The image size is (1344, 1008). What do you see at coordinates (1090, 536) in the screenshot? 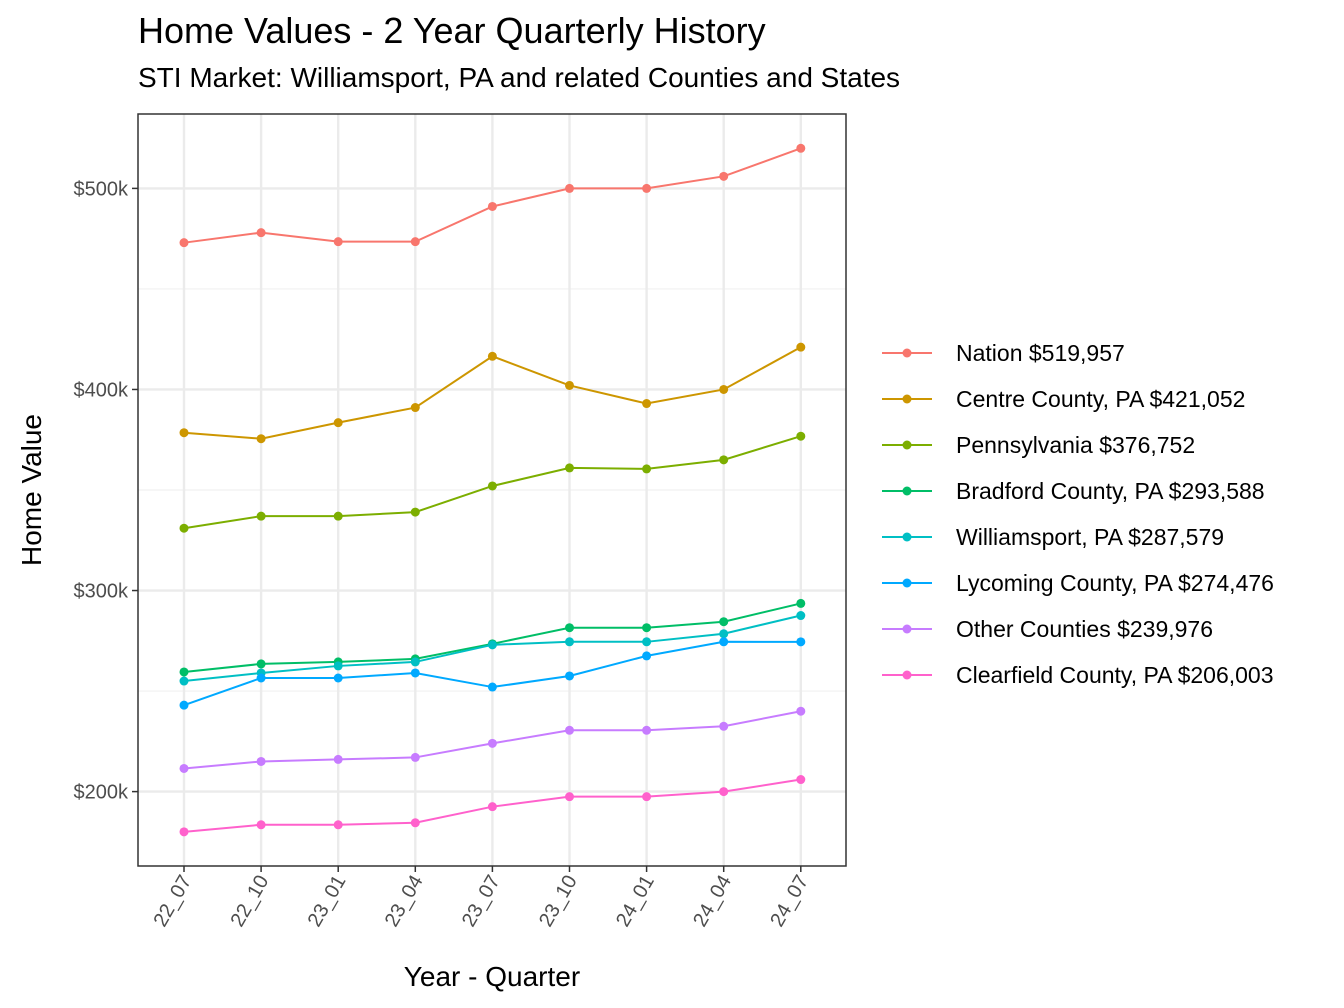
I see `legend-label: Williamsport, PA $287,579` at bounding box center [1090, 536].